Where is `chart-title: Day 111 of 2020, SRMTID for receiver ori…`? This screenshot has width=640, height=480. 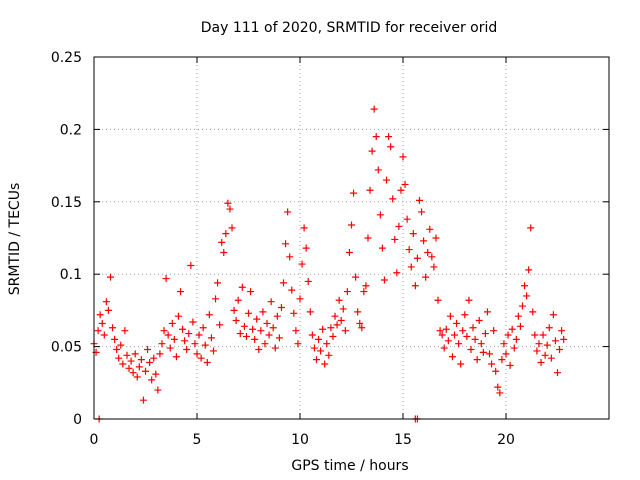
chart-title: Day 111 of 2020, SRMTID for receiver ori… is located at coordinates (349, 28).